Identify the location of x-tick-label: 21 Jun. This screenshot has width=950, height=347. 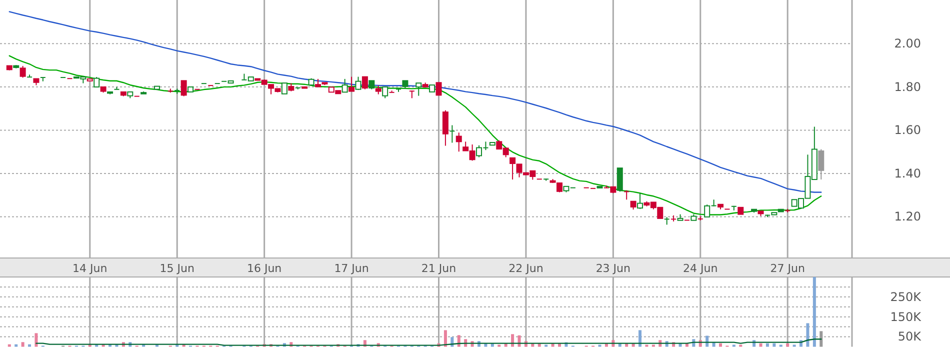
(438, 268).